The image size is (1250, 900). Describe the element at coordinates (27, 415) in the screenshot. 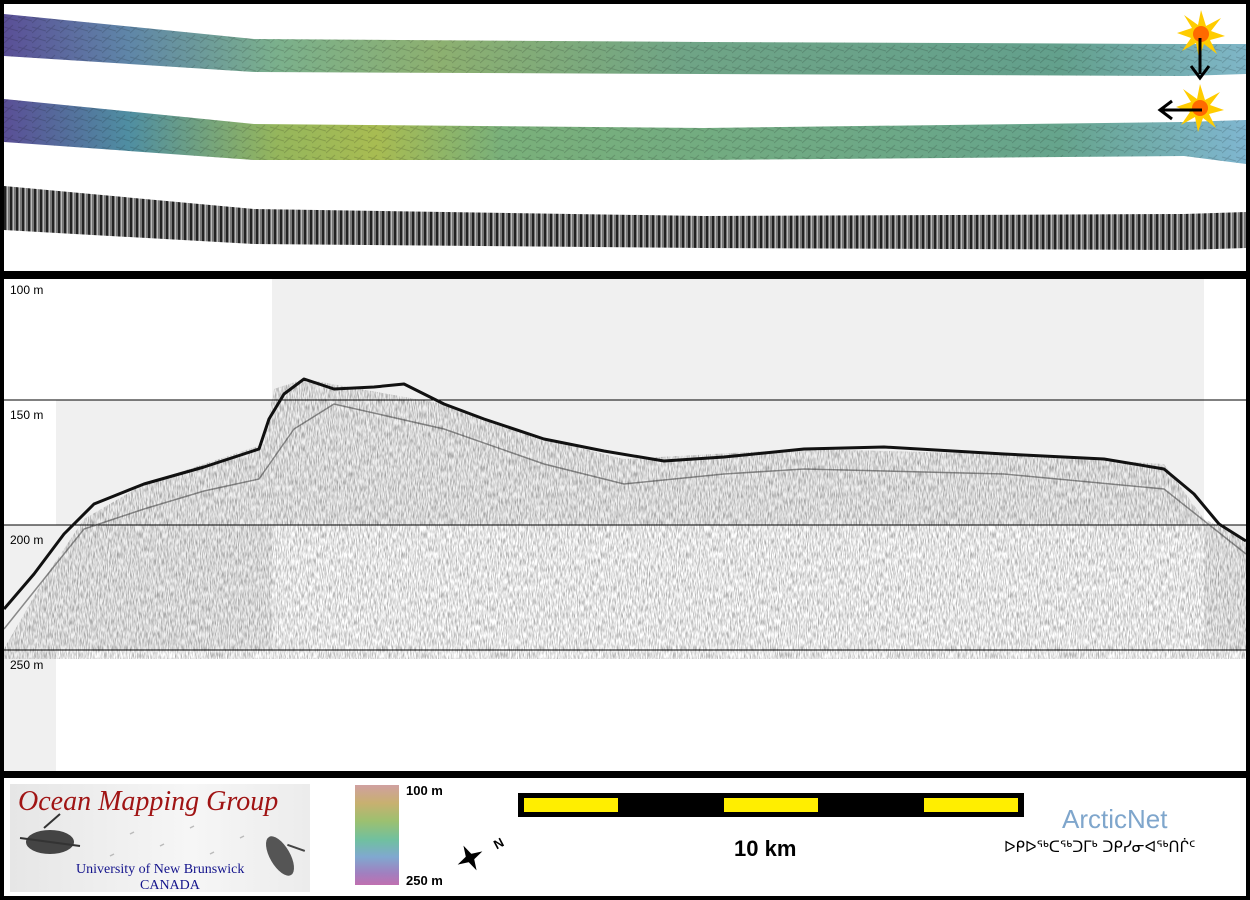

I see `depth-label-150: 150 m` at that location.